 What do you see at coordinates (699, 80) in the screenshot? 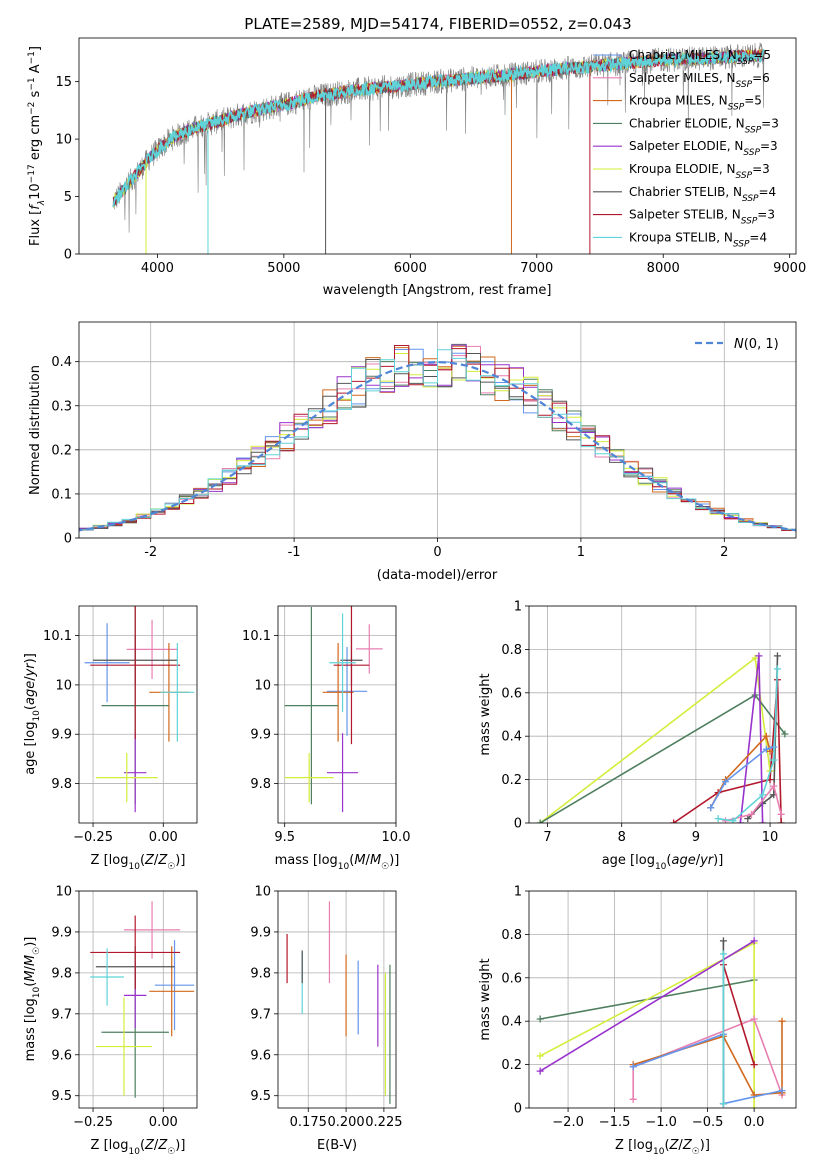
I see `legend-label: Salpeter MILES, NSSP=6` at bounding box center [699, 80].